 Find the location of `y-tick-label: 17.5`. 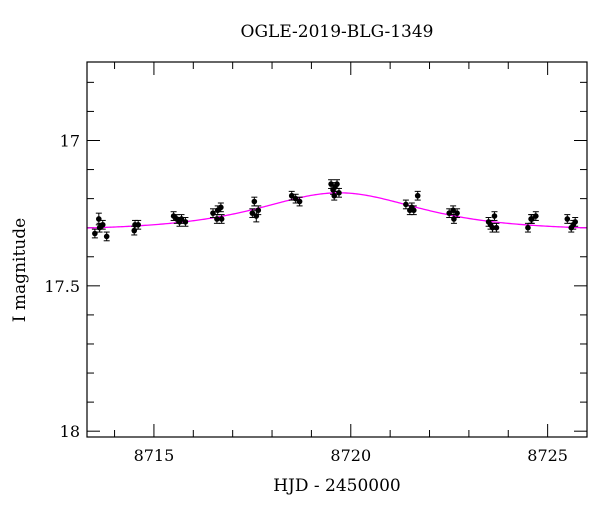

y-tick-label: 17.5 is located at coordinates (62, 286).